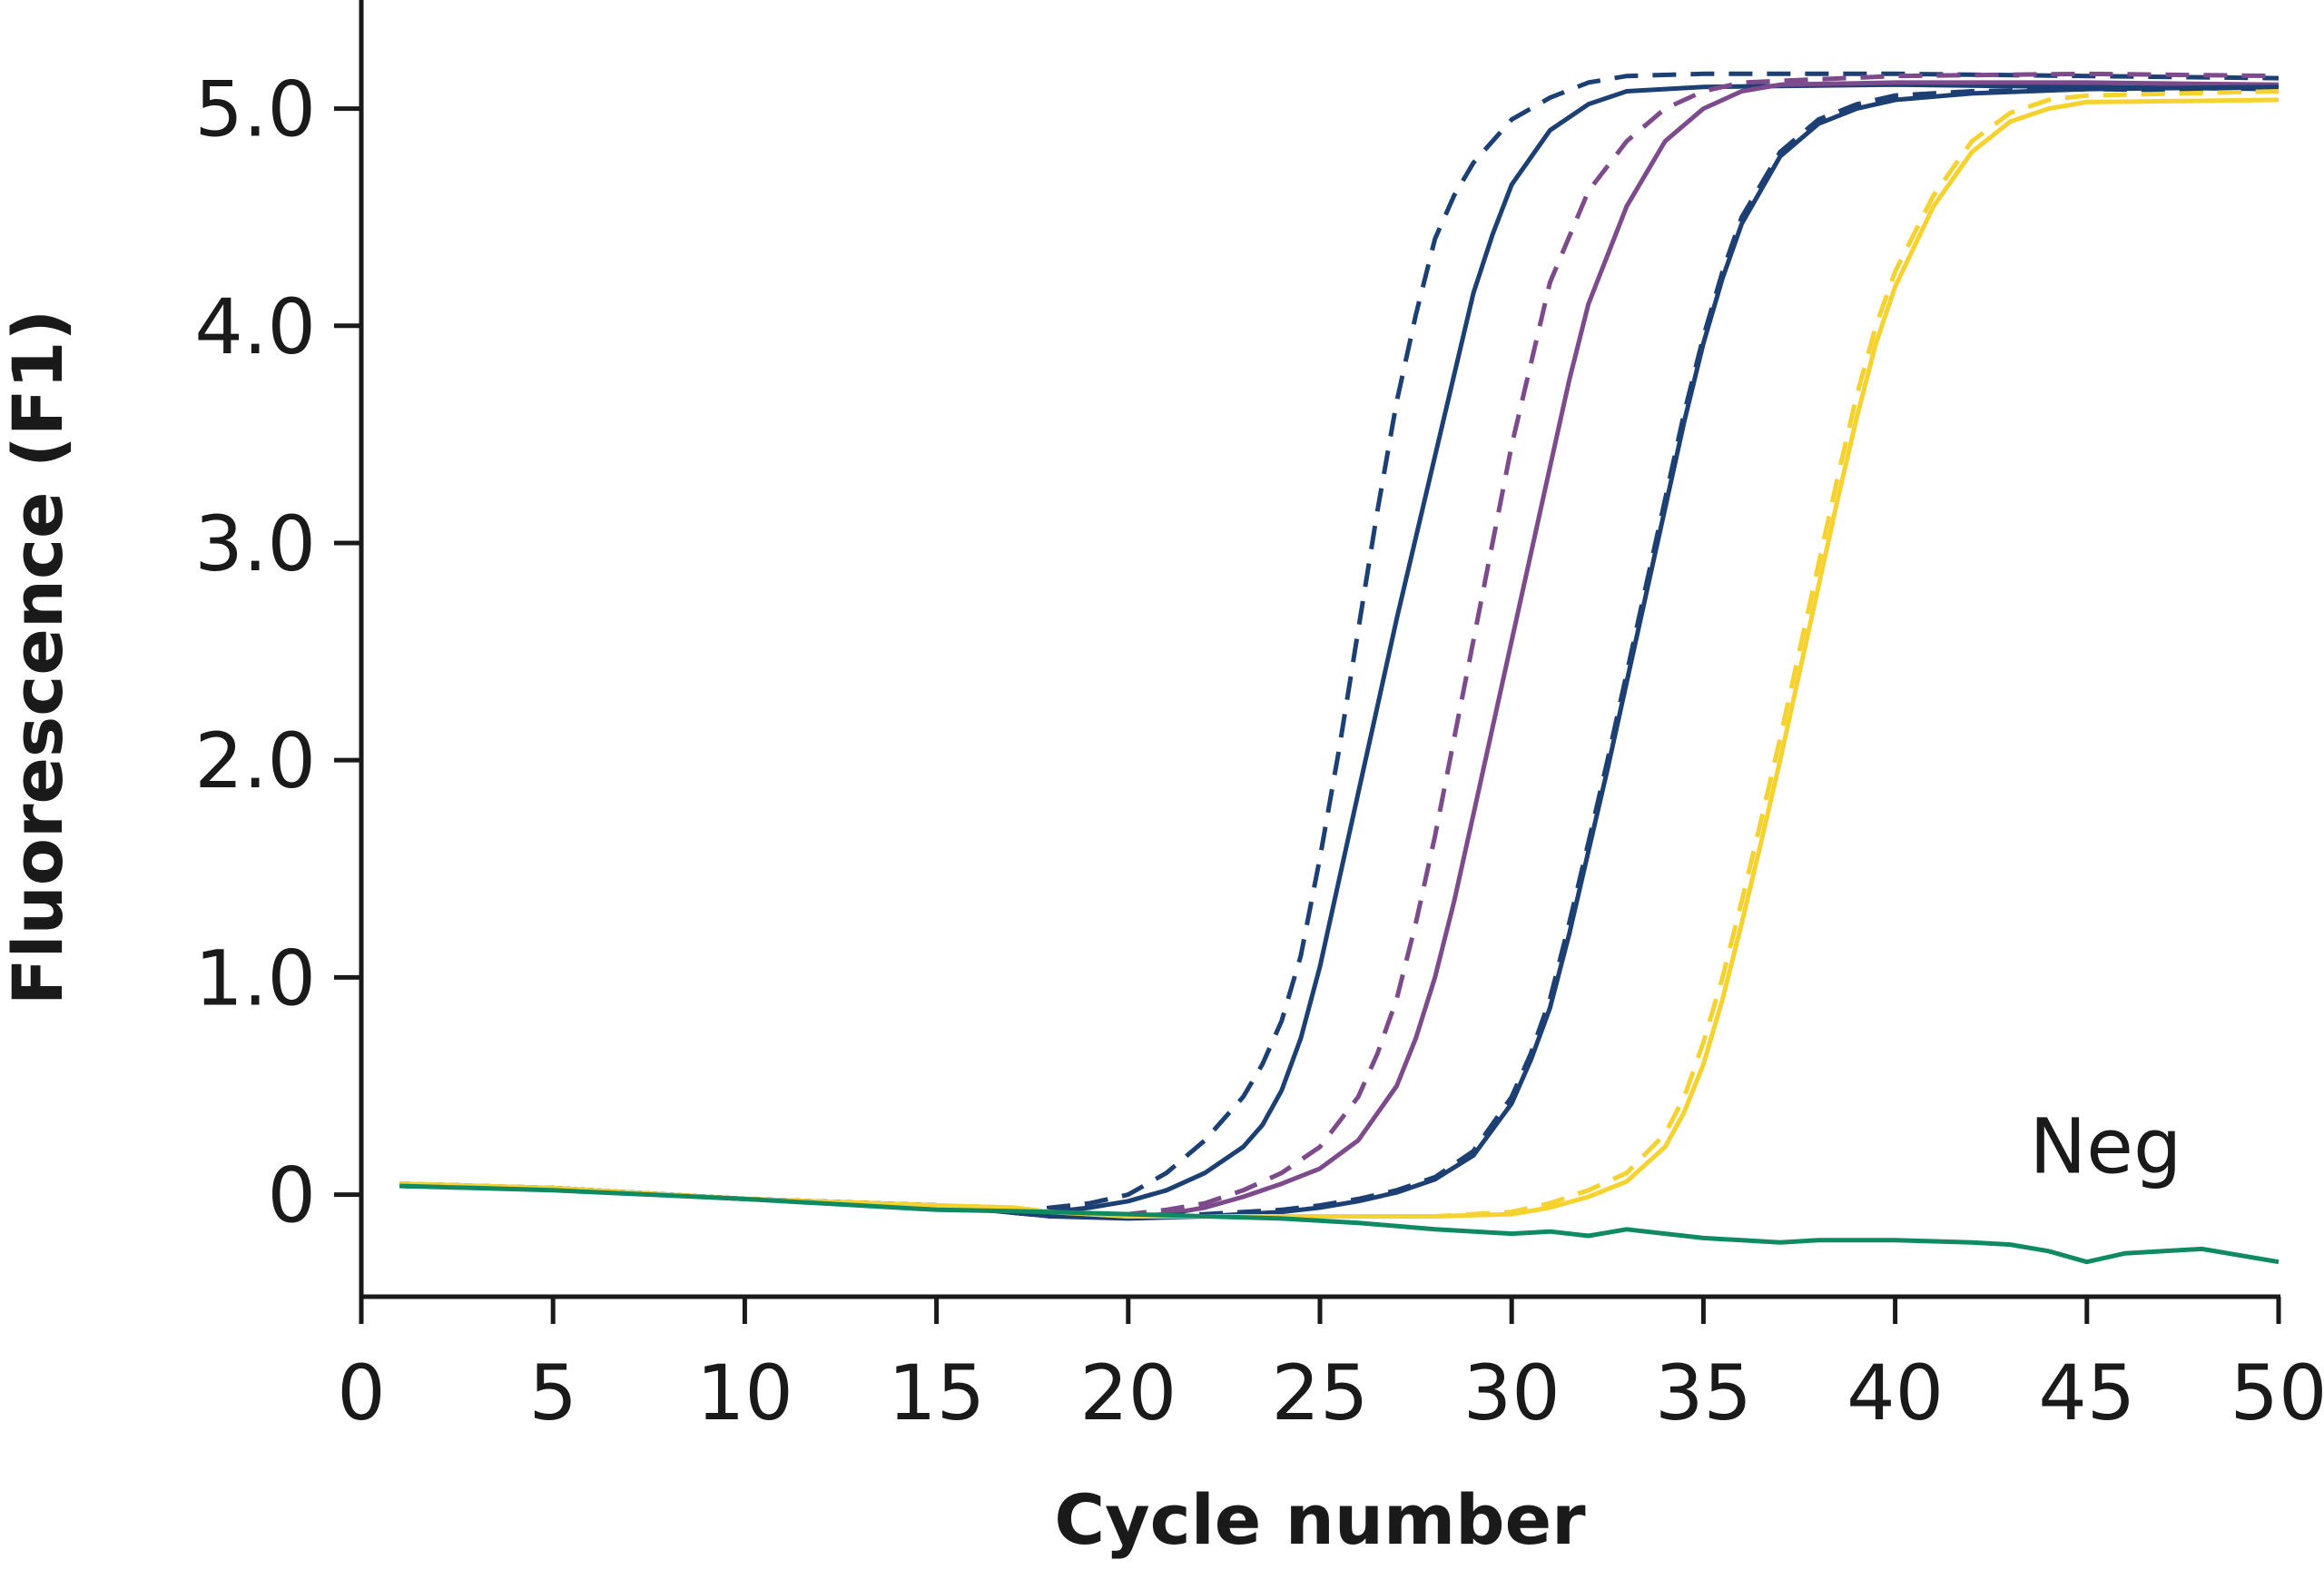 Image resolution: width=2324 pixels, height=1580 pixels. I want to click on annotations: Neg, so click(2105, 1146).